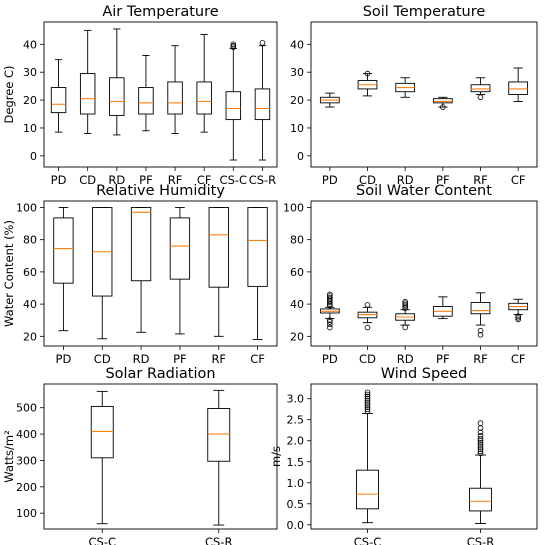 The width and height of the screenshot is (550, 545). What do you see at coordinates (9, 273) in the screenshot?
I see `y-axis-label: Water Content (%)` at bounding box center [9, 273].